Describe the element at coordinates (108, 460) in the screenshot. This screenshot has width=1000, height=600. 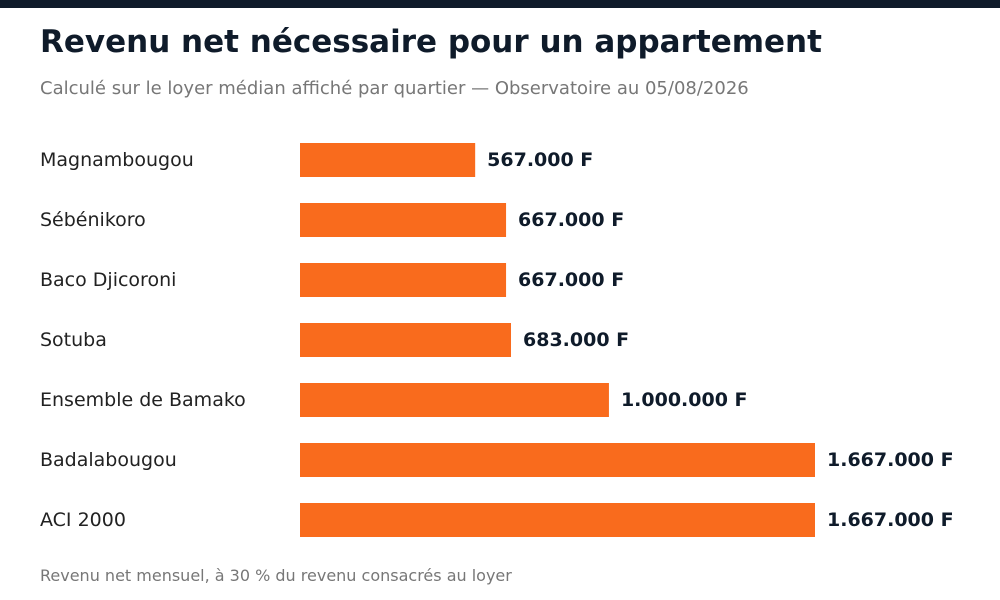
I see `category-label: Badalabougou` at that location.